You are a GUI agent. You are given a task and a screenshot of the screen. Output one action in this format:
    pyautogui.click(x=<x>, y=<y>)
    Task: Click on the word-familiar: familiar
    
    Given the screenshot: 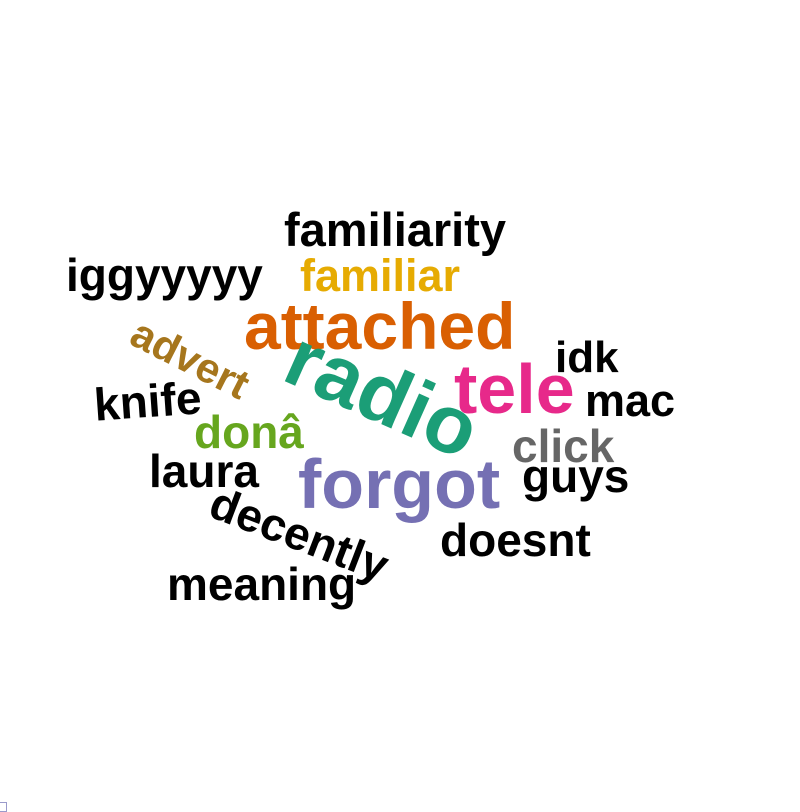 What is the action you would take?
    pyautogui.click(x=380, y=275)
    